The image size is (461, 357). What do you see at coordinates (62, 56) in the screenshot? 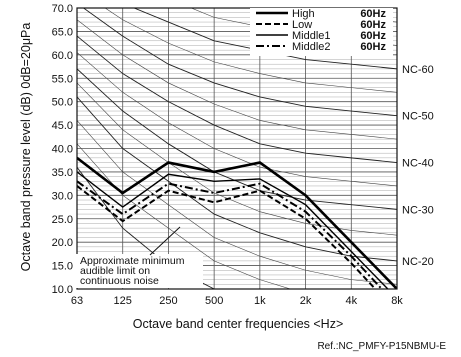
I see `y-tick-label: 60.0` at bounding box center [62, 56].